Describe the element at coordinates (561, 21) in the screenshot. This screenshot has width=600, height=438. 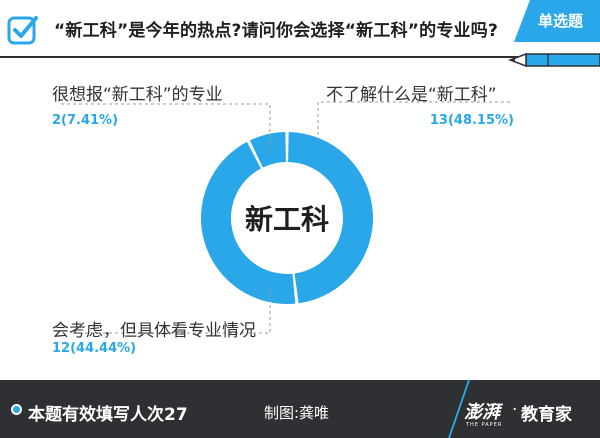
I see `question-type-badge: 单选题` at that location.